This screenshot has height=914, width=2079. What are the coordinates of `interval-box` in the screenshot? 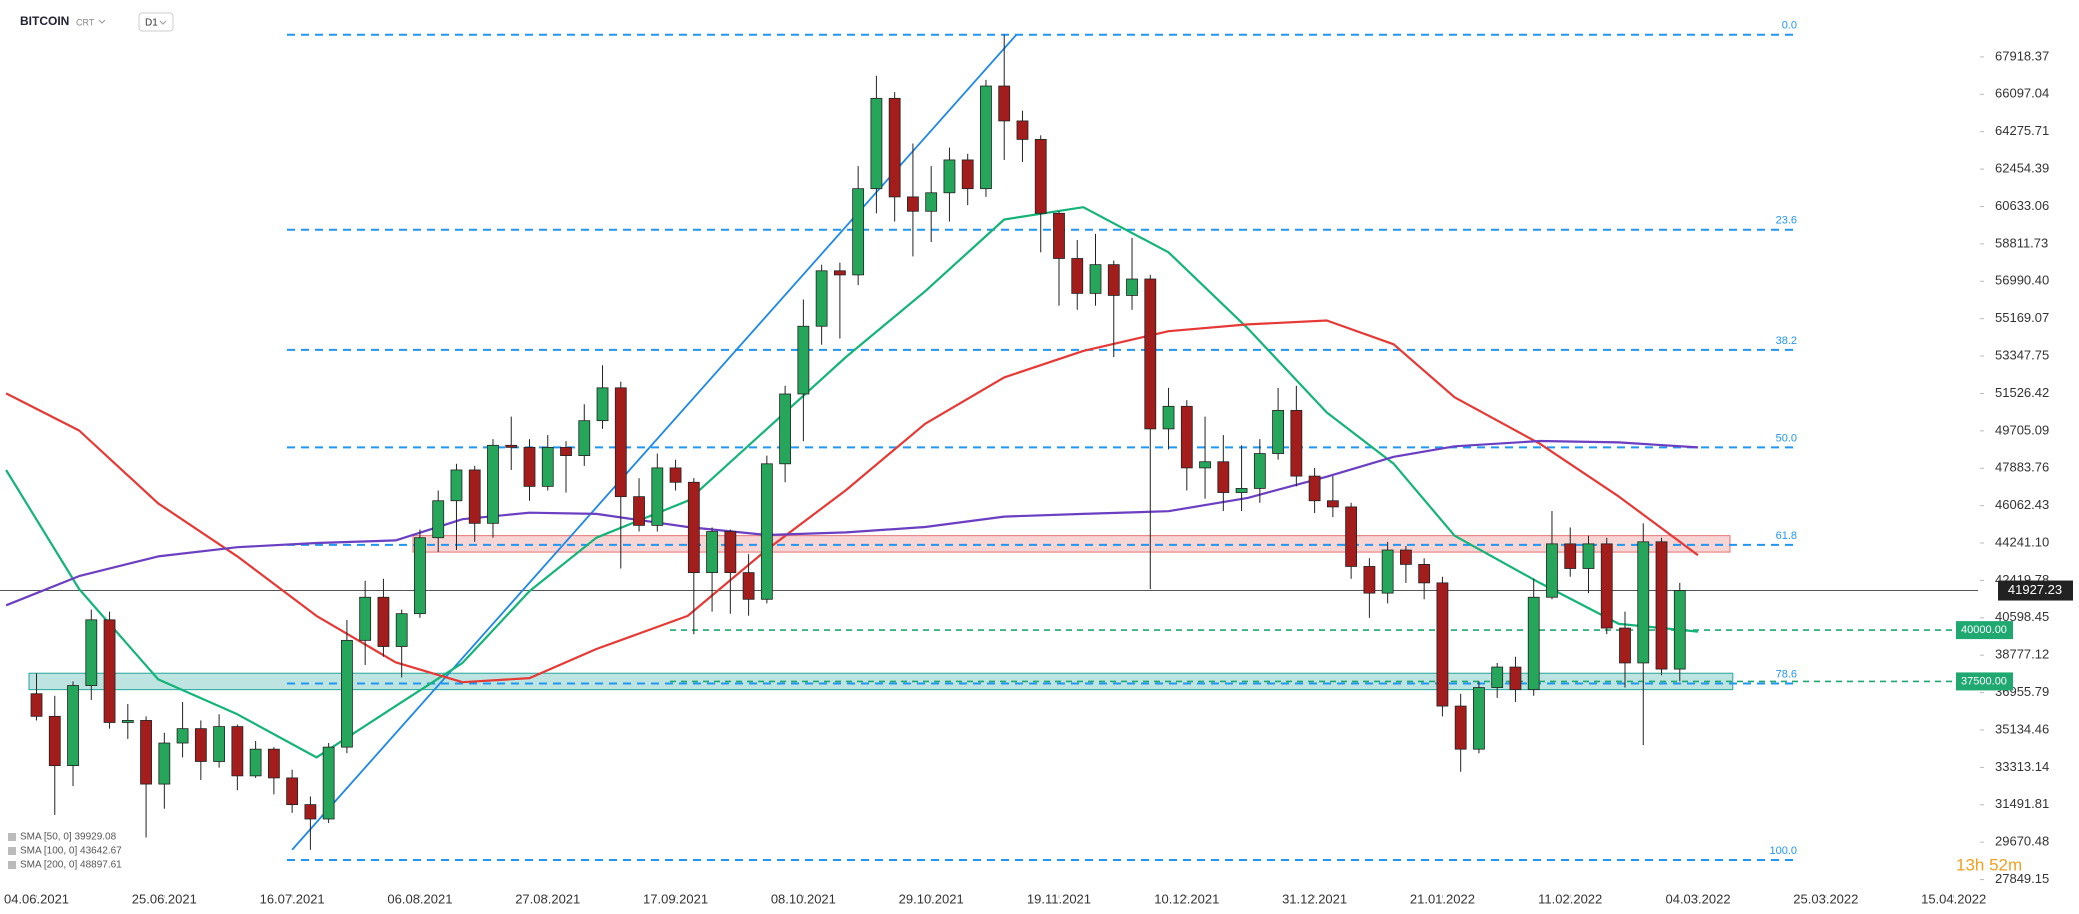 It's located at (156, 22).